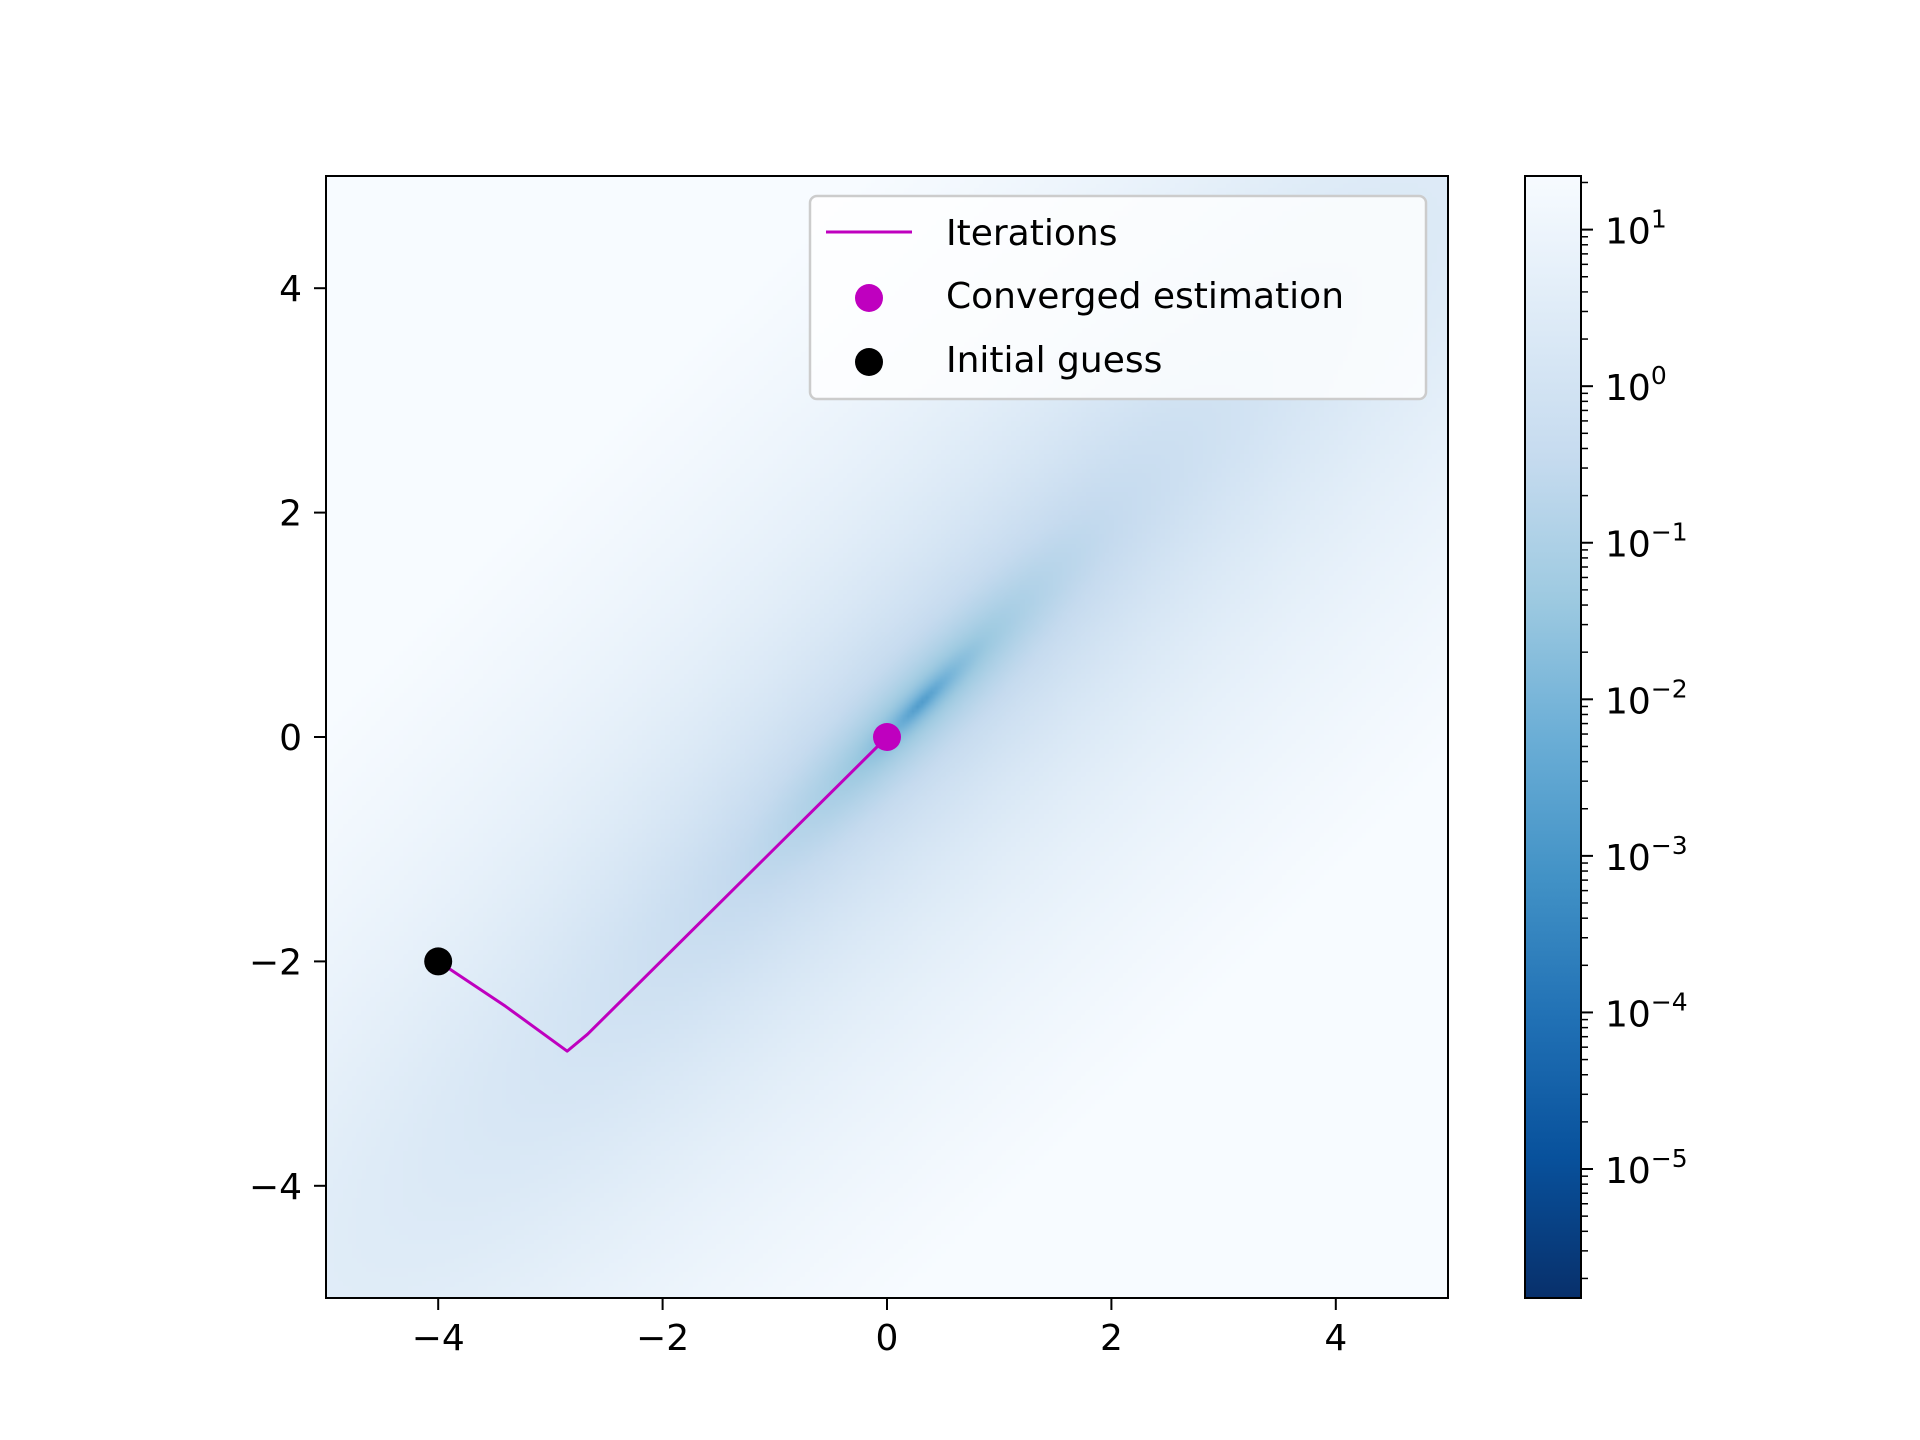 The height and width of the screenshot is (1440, 1920). I want to click on legend-marker-converged, so click(869, 298).